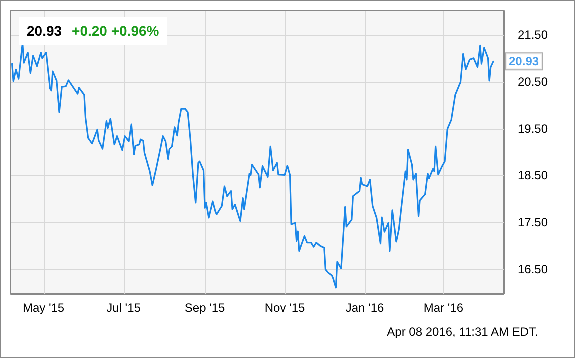 Image resolution: width=575 pixels, height=358 pixels. Describe the element at coordinates (462, 332) in the screenshot. I see `text: Apr 08 2016, 11:31 AM EDT.` at that location.